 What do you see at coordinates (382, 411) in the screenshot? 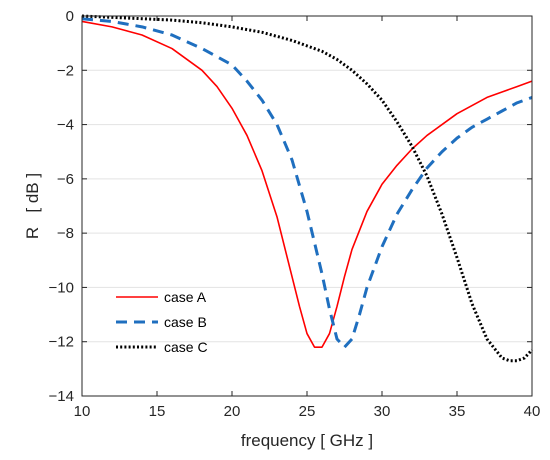
I see `x-tick-label-4: 30` at bounding box center [382, 411].